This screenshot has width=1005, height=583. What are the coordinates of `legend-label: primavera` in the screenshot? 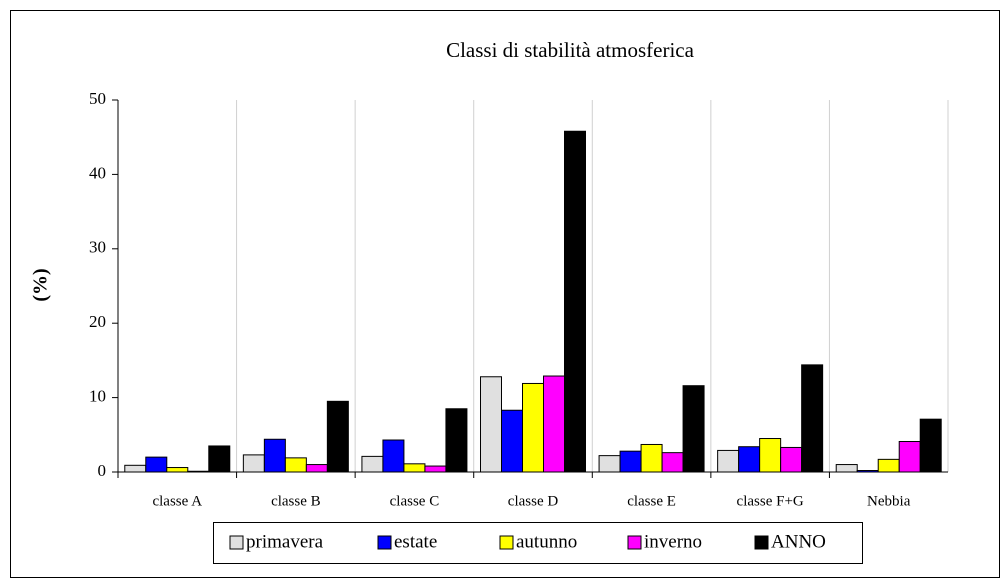 It's located at (285, 541).